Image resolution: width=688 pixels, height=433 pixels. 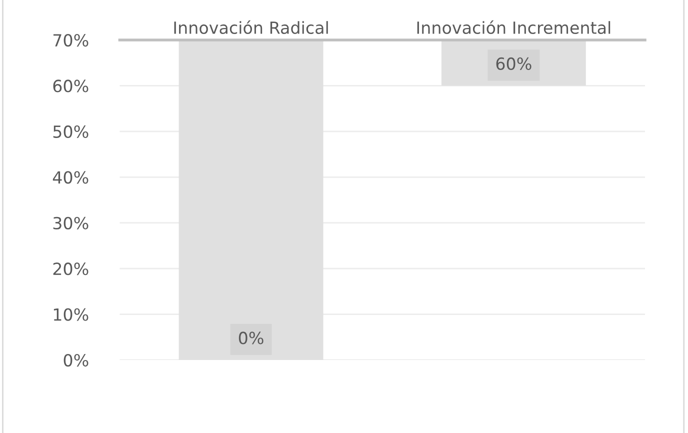 What do you see at coordinates (70, 86) in the screenshot?
I see `y-tick-label: 60%` at bounding box center [70, 86].